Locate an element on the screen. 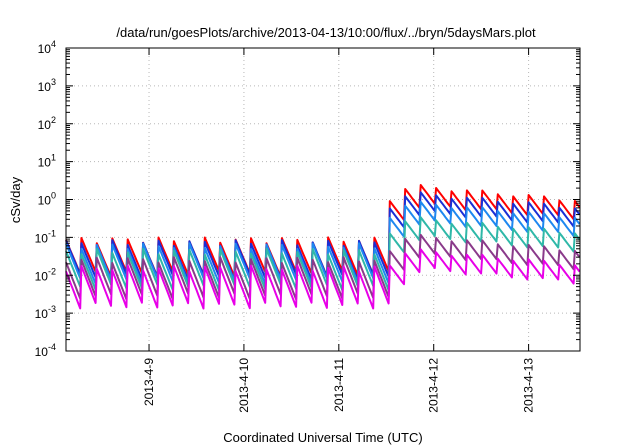 This screenshot has height=448, width=640. x-tick-label: 2013-4-13 is located at coordinates (529, 385).